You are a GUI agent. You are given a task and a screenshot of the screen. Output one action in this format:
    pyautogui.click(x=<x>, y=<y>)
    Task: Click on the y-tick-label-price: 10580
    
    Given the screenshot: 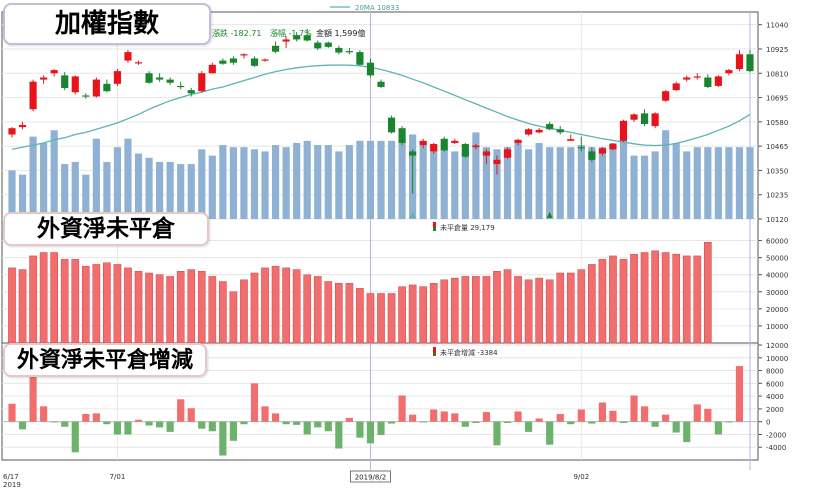 What is the action you would take?
    pyautogui.click(x=777, y=123)
    